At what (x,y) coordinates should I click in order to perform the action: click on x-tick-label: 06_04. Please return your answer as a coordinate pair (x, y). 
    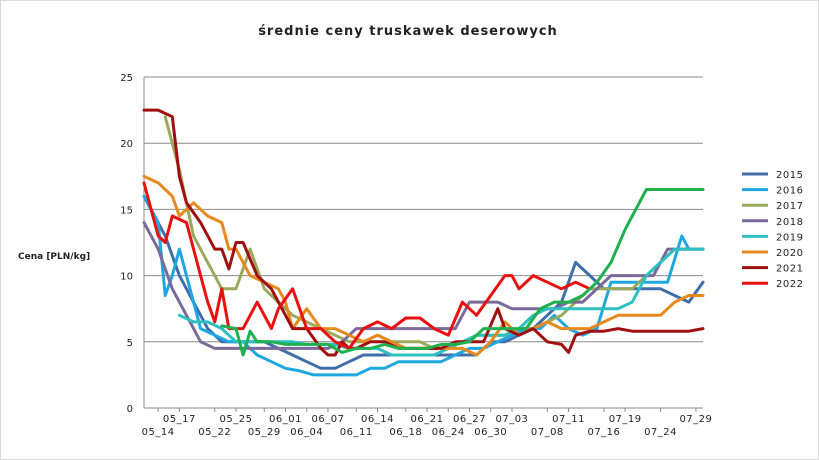
    Looking at the image, I should click on (306, 432).